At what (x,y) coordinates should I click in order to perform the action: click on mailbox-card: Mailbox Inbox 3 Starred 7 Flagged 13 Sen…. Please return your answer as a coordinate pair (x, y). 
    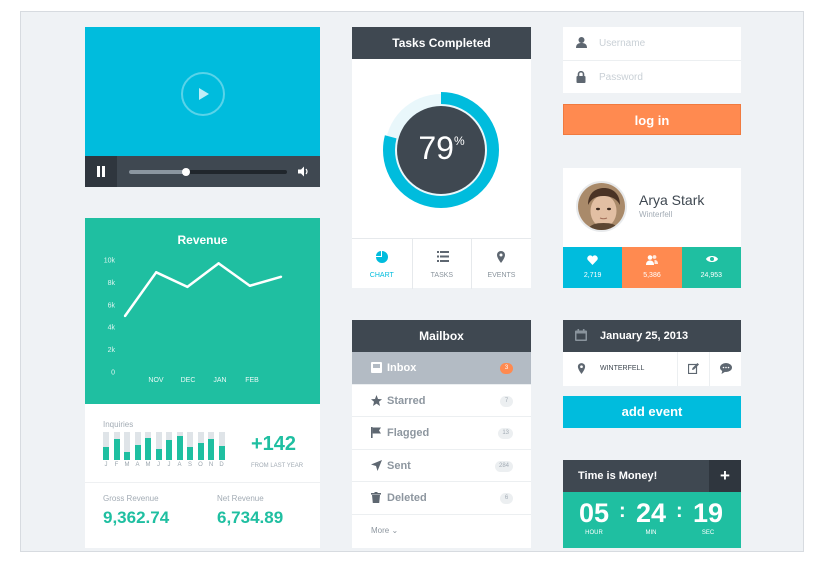
    Looking at the image, I should click on (441, 434).